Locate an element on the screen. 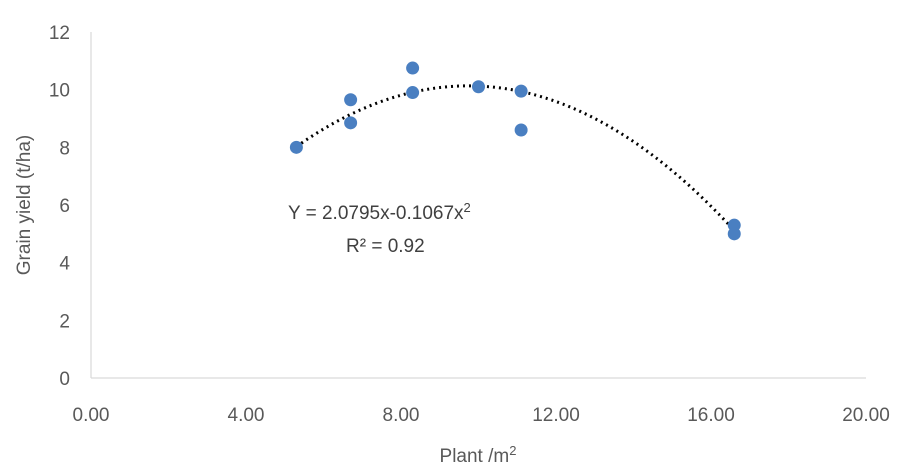  x-tick-label: 4.00 is located at coordinates (246, 415).